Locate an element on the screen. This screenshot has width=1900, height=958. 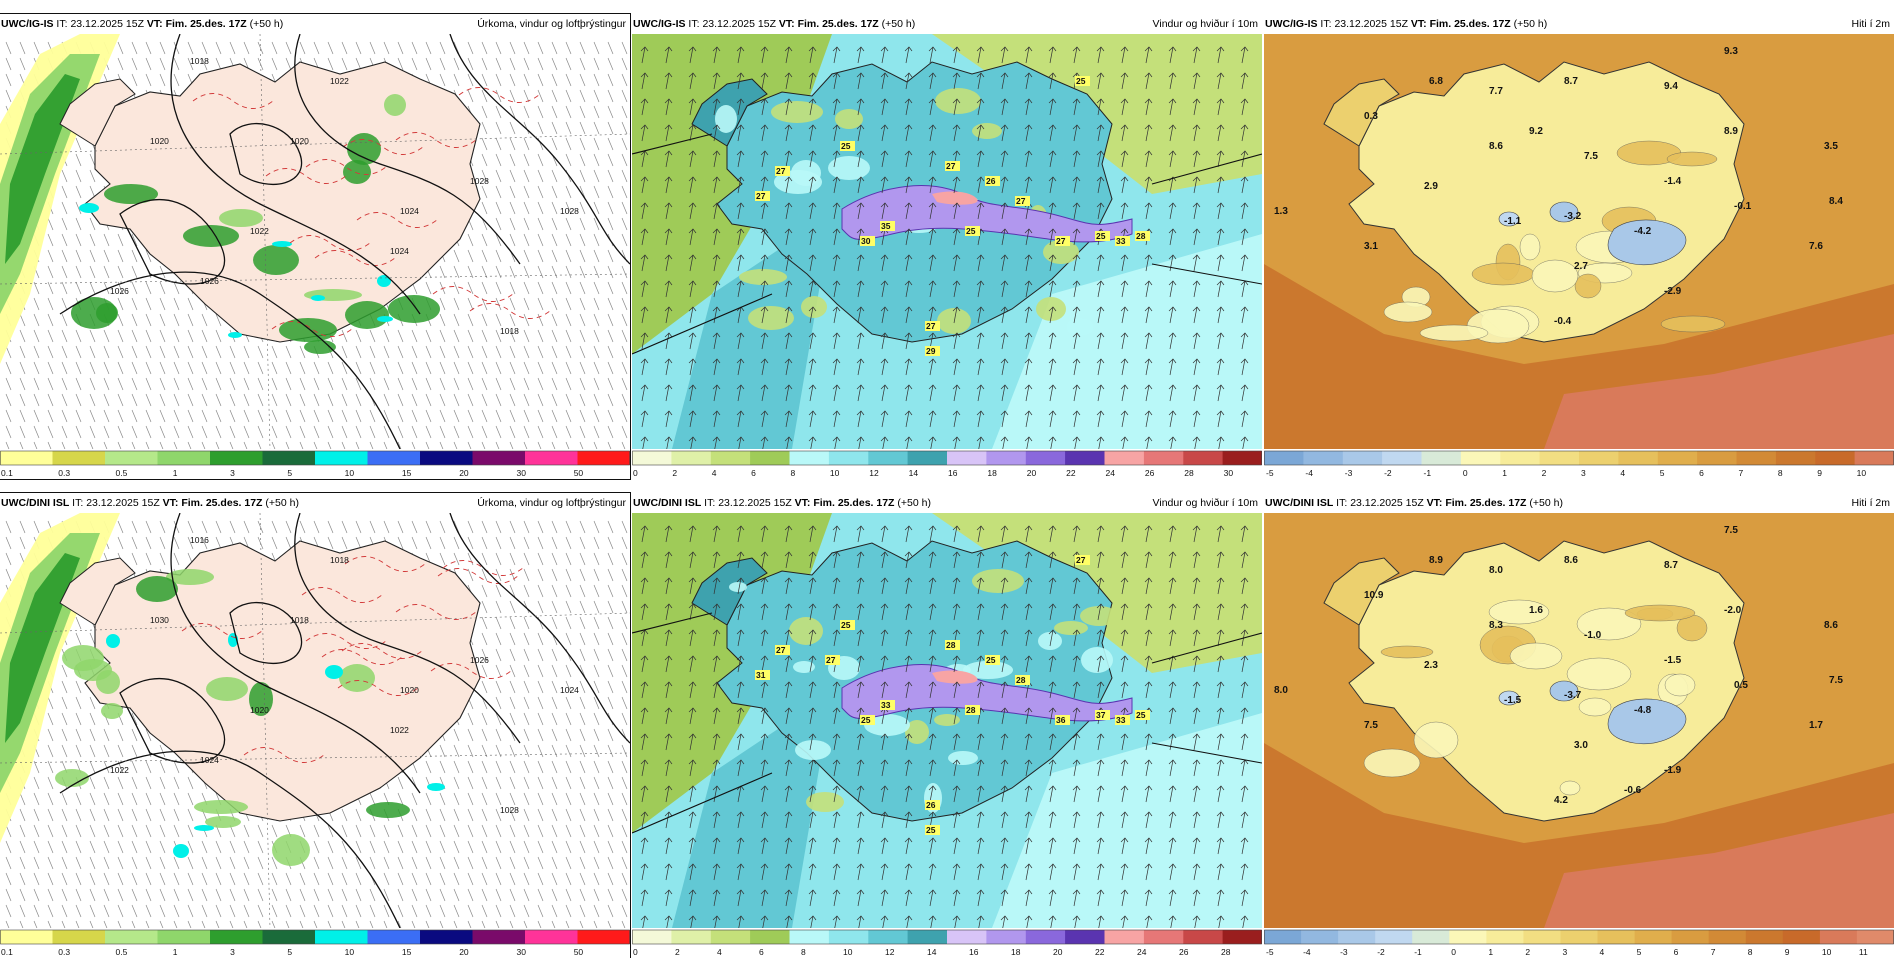
wind-map: 27 25 27 28 25 28 31 25 33 28 36 37 33 25 26 25 27 is located at coordinates (947, 720).